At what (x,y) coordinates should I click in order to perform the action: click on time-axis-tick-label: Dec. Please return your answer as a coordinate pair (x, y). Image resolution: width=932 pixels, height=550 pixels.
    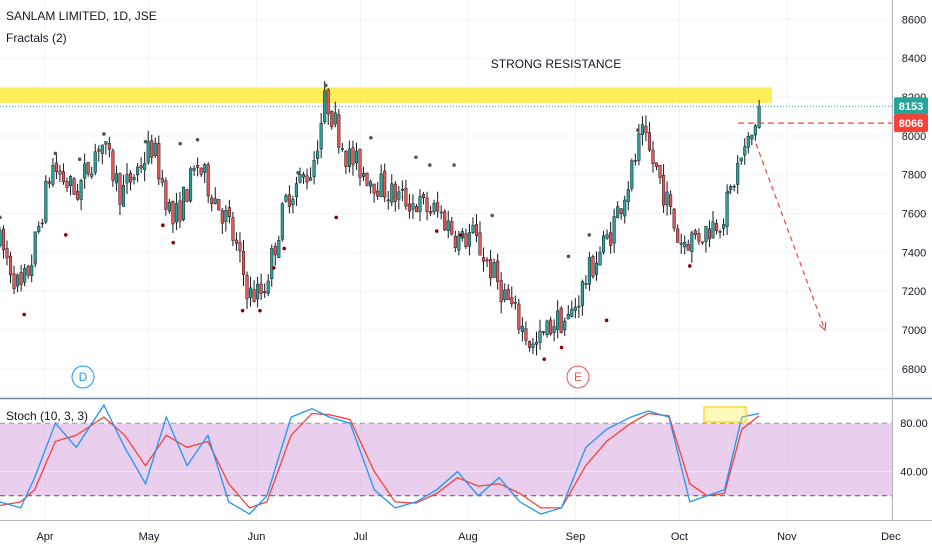
    Looking at the image, I should click on (891, 537).